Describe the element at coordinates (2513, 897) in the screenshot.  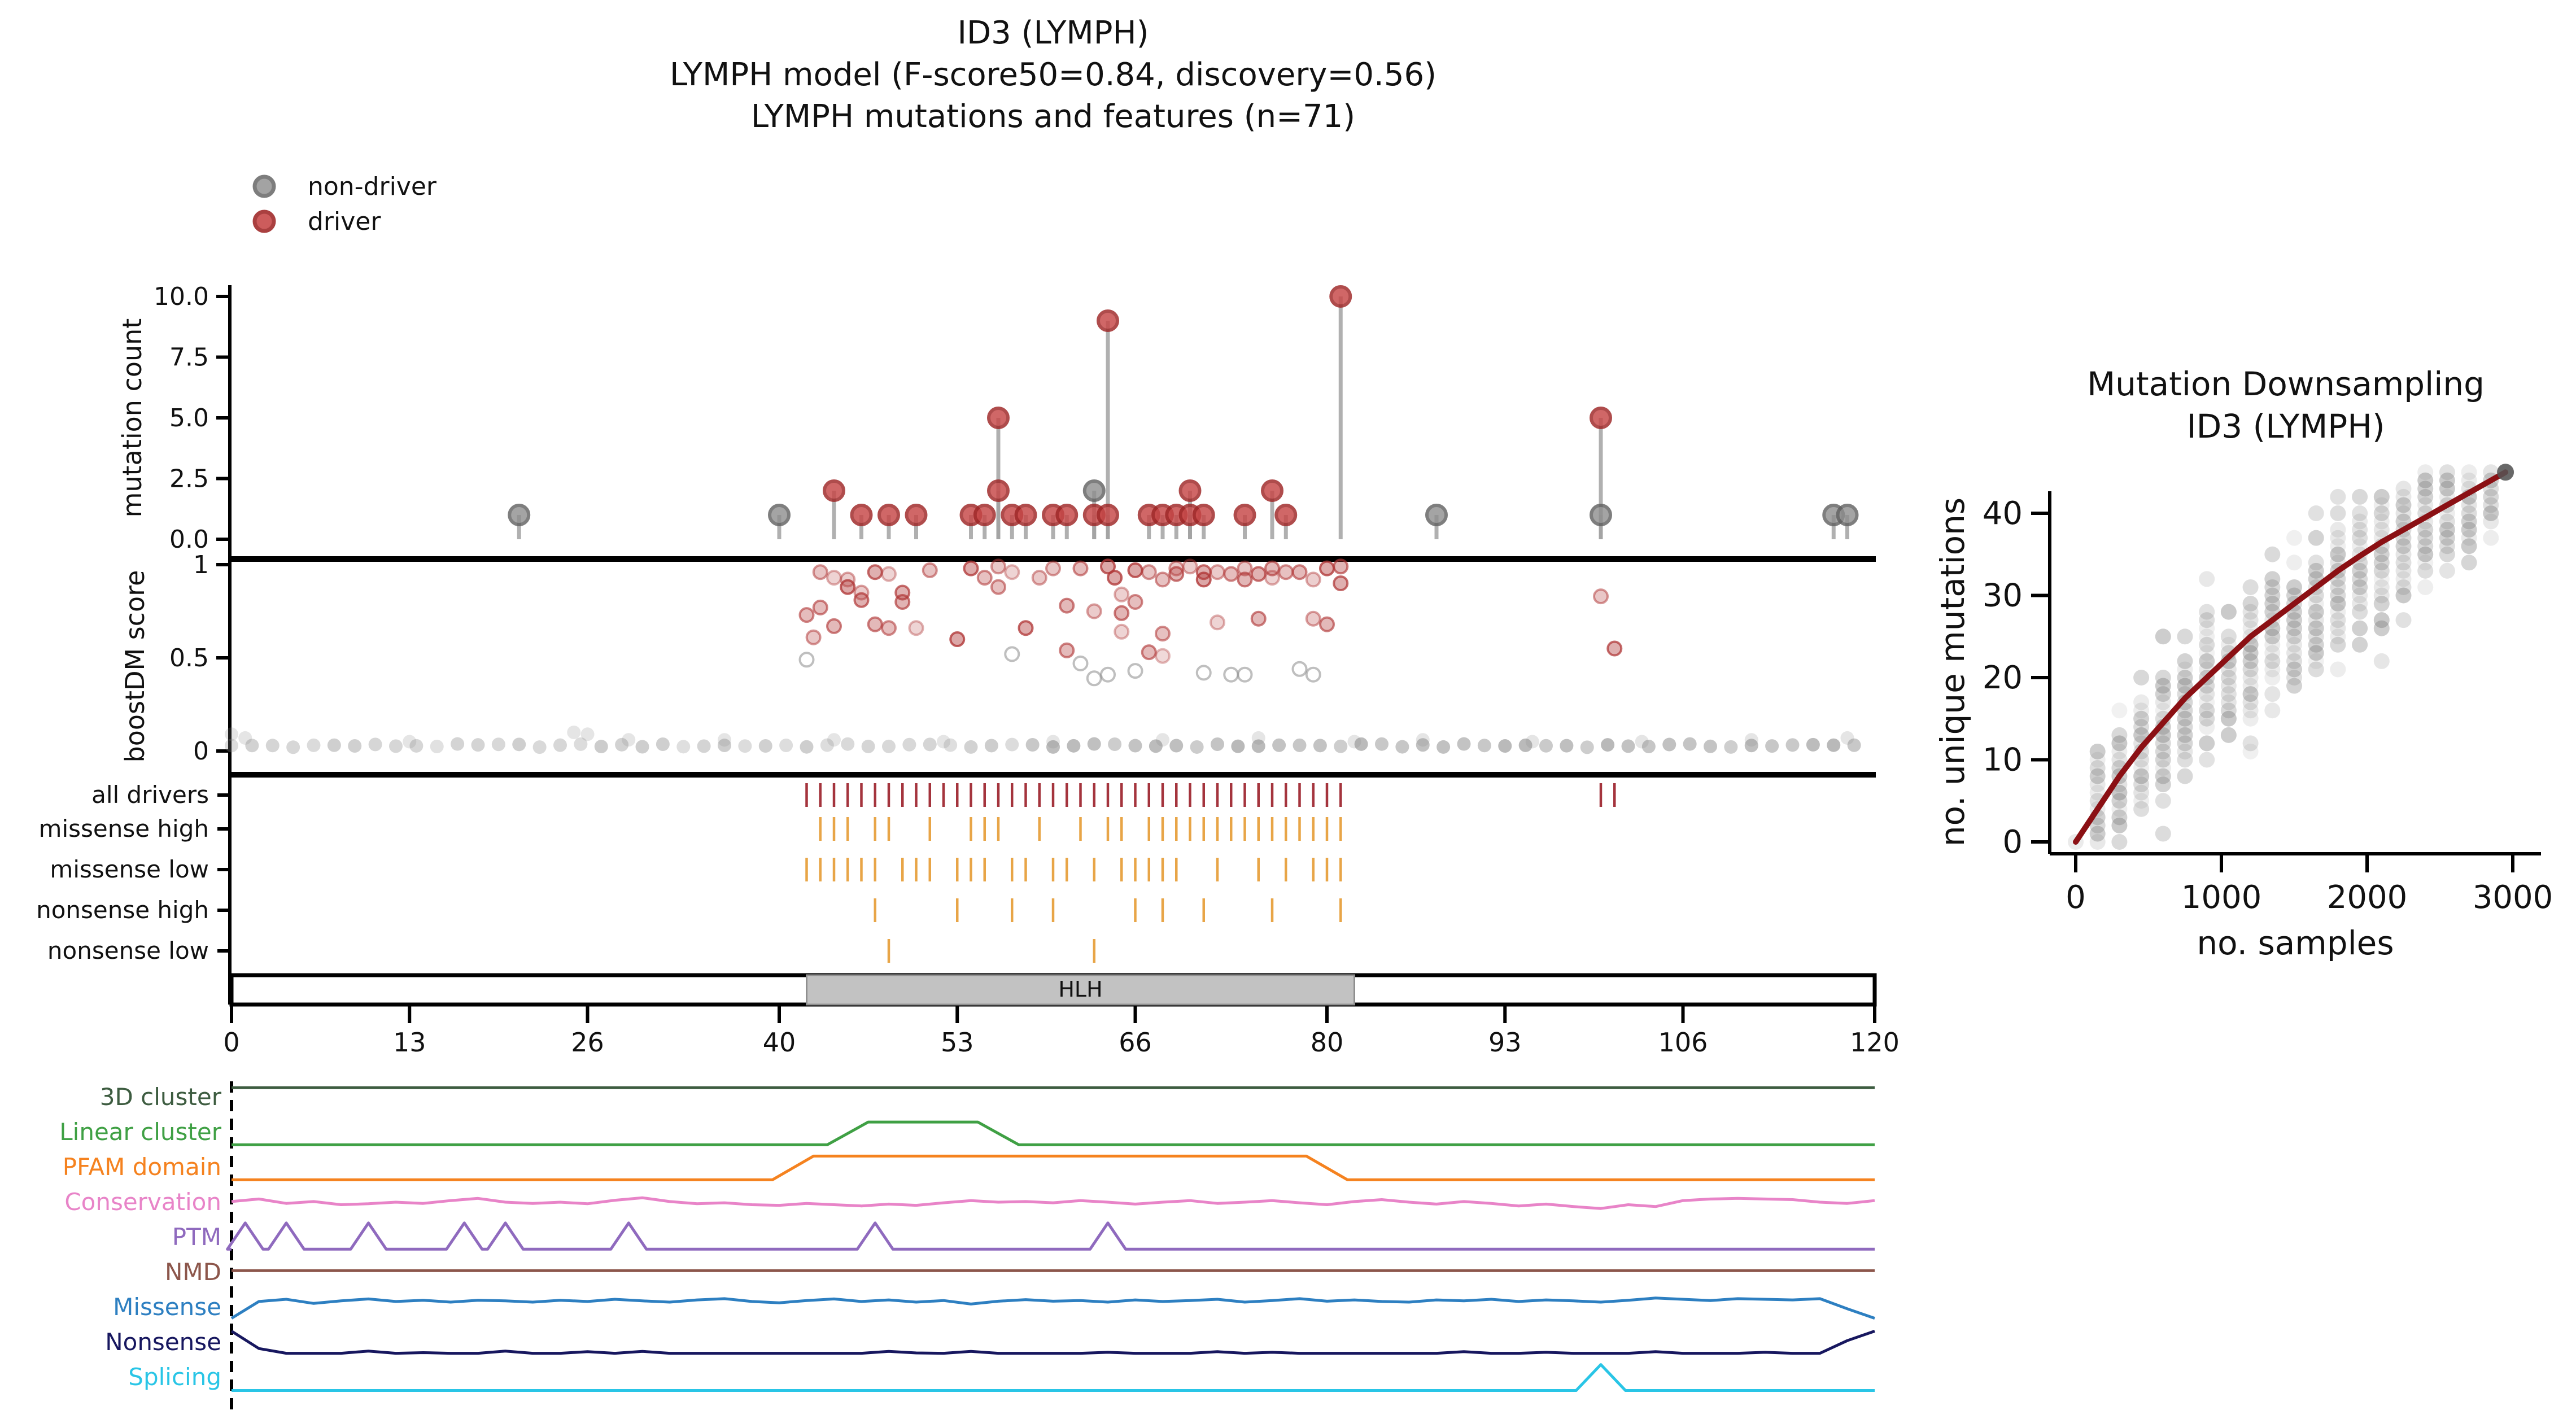
I see `downsampling-x-tick-label: 3000` at that location.